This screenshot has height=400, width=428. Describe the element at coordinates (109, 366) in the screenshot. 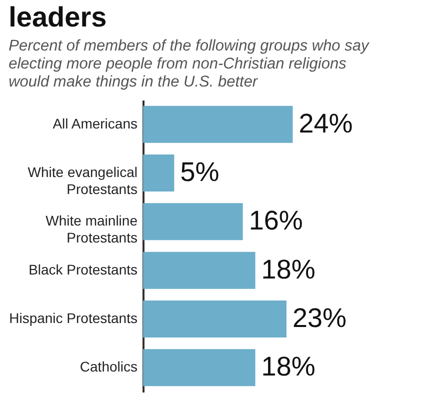

I see `y-tick-label: Catholics` at that location.